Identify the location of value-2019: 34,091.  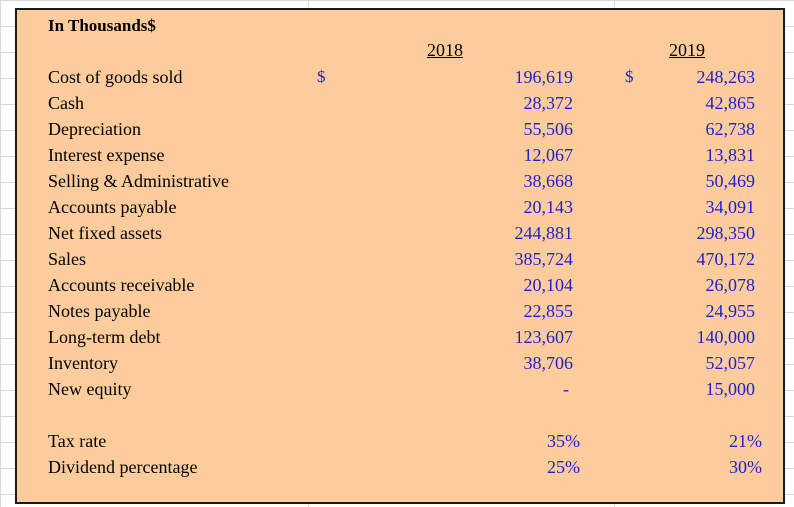
(730, 207).